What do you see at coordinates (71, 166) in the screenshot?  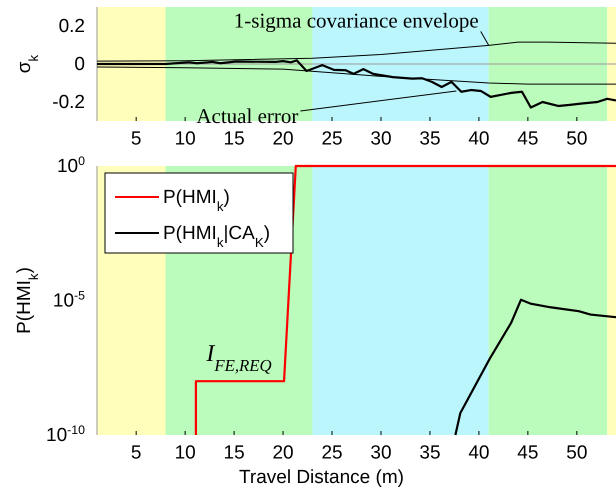 I see `y-tick-label: 10$^{0}$` at bounding box center [71, 166].